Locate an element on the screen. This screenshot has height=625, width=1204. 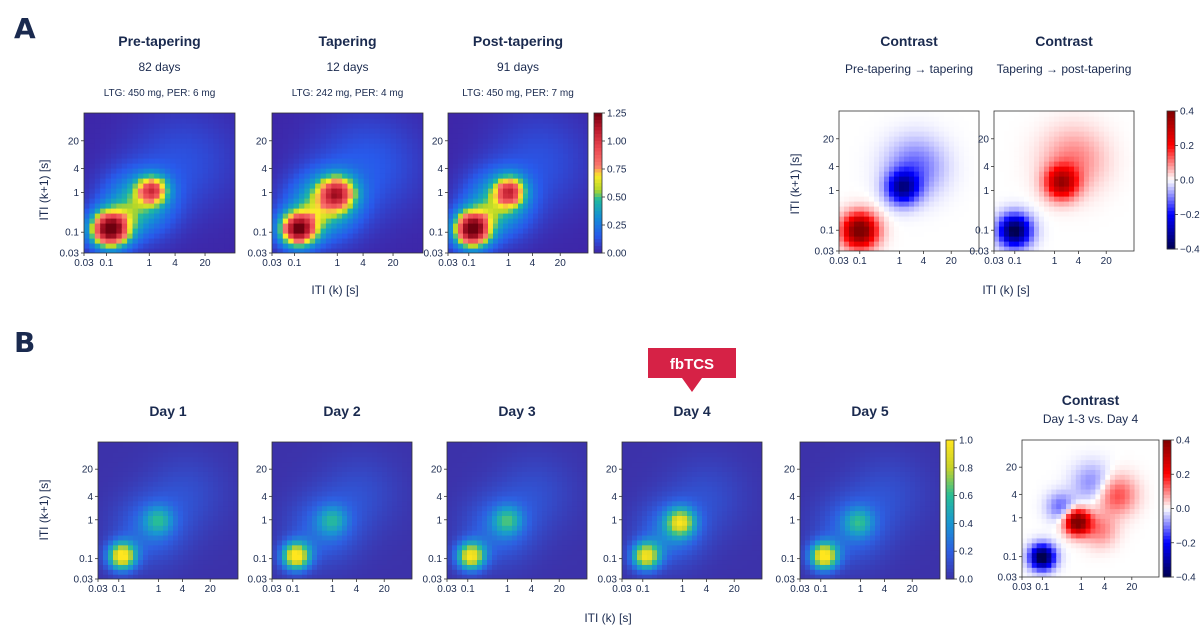
x-tick-label: 1 is located at coordinates (1055, 261).